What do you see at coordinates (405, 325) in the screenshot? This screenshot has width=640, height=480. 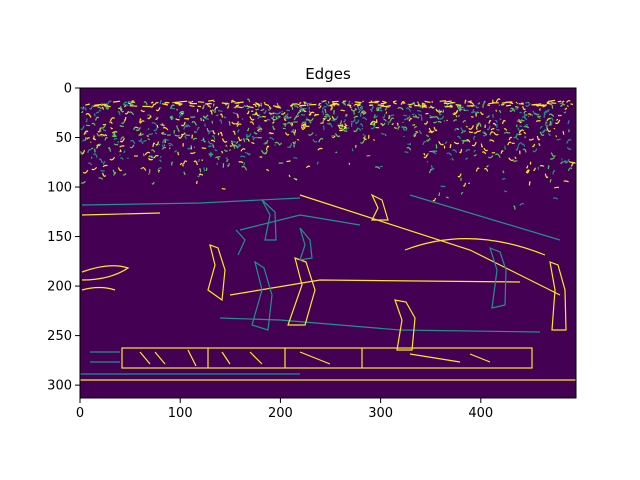 I see `player-outline` at bounding box center [405, 325].